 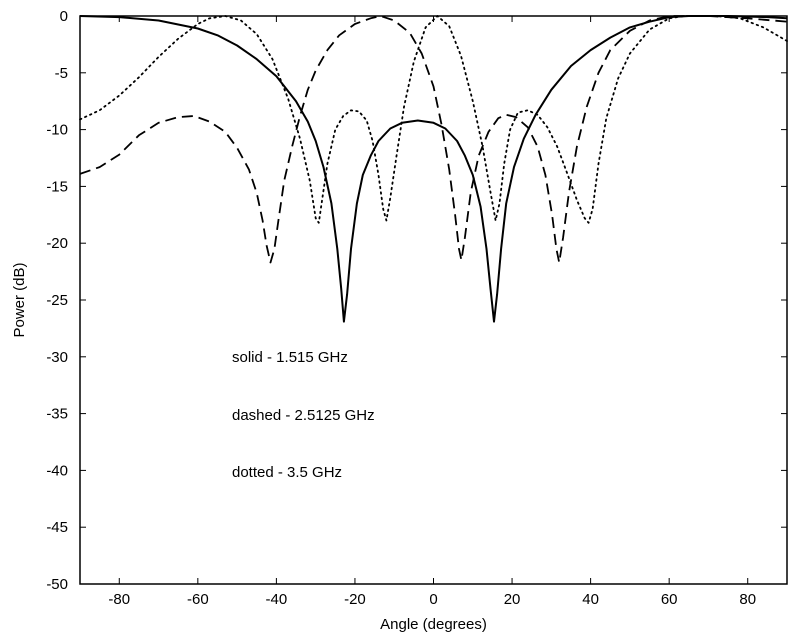 I want to click on y-tick-label: 0, so click(x=64, y=16).